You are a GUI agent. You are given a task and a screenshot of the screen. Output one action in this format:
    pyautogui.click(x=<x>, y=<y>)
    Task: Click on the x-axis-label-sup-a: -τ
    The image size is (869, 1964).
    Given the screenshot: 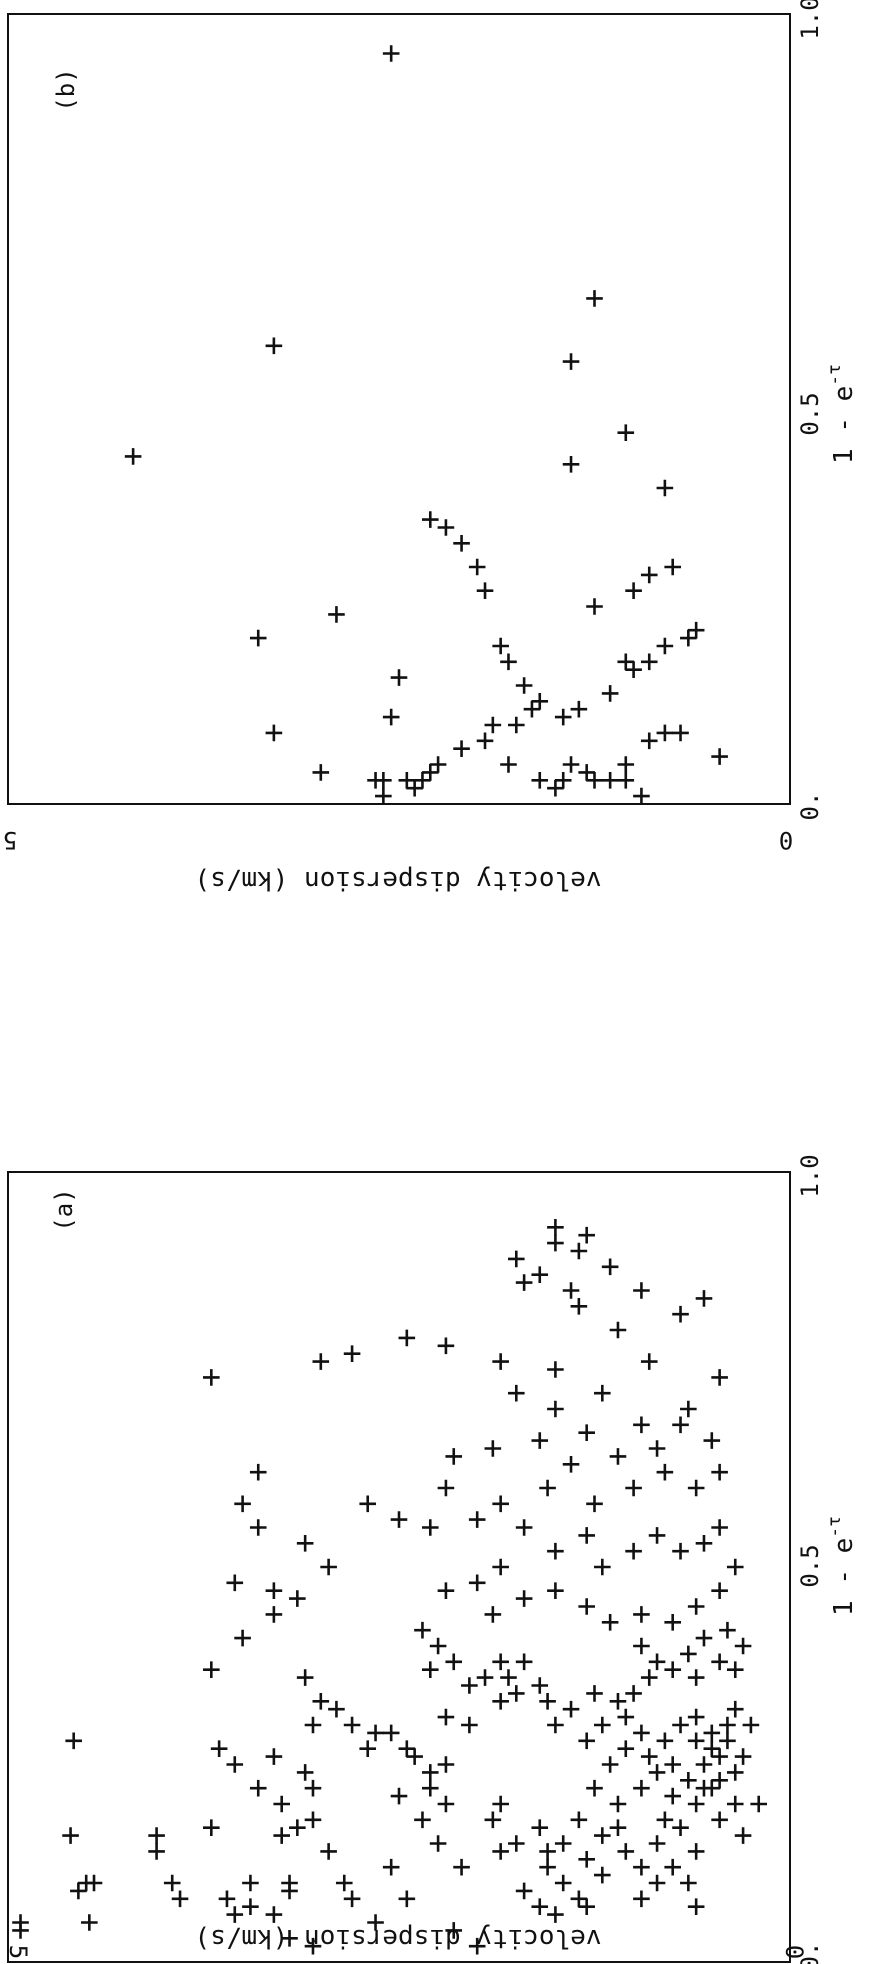 What is the action you would take?
    pyautogui.click(x=834, y=1527)
    